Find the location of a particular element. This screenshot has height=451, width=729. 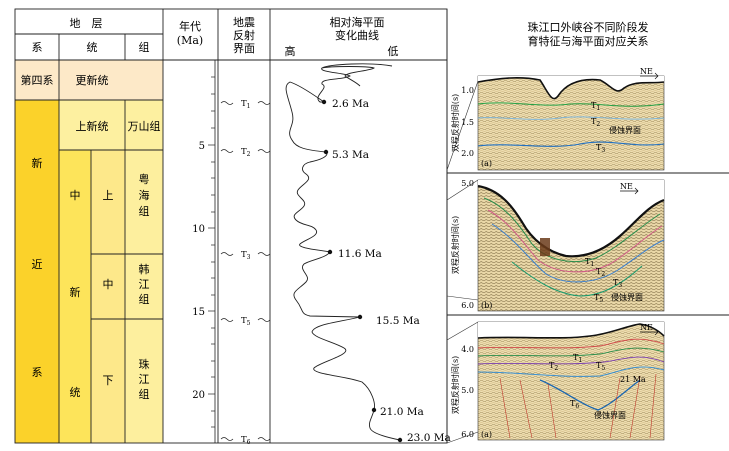

panel3-t5: T5 is located at coordinates (600, 366).